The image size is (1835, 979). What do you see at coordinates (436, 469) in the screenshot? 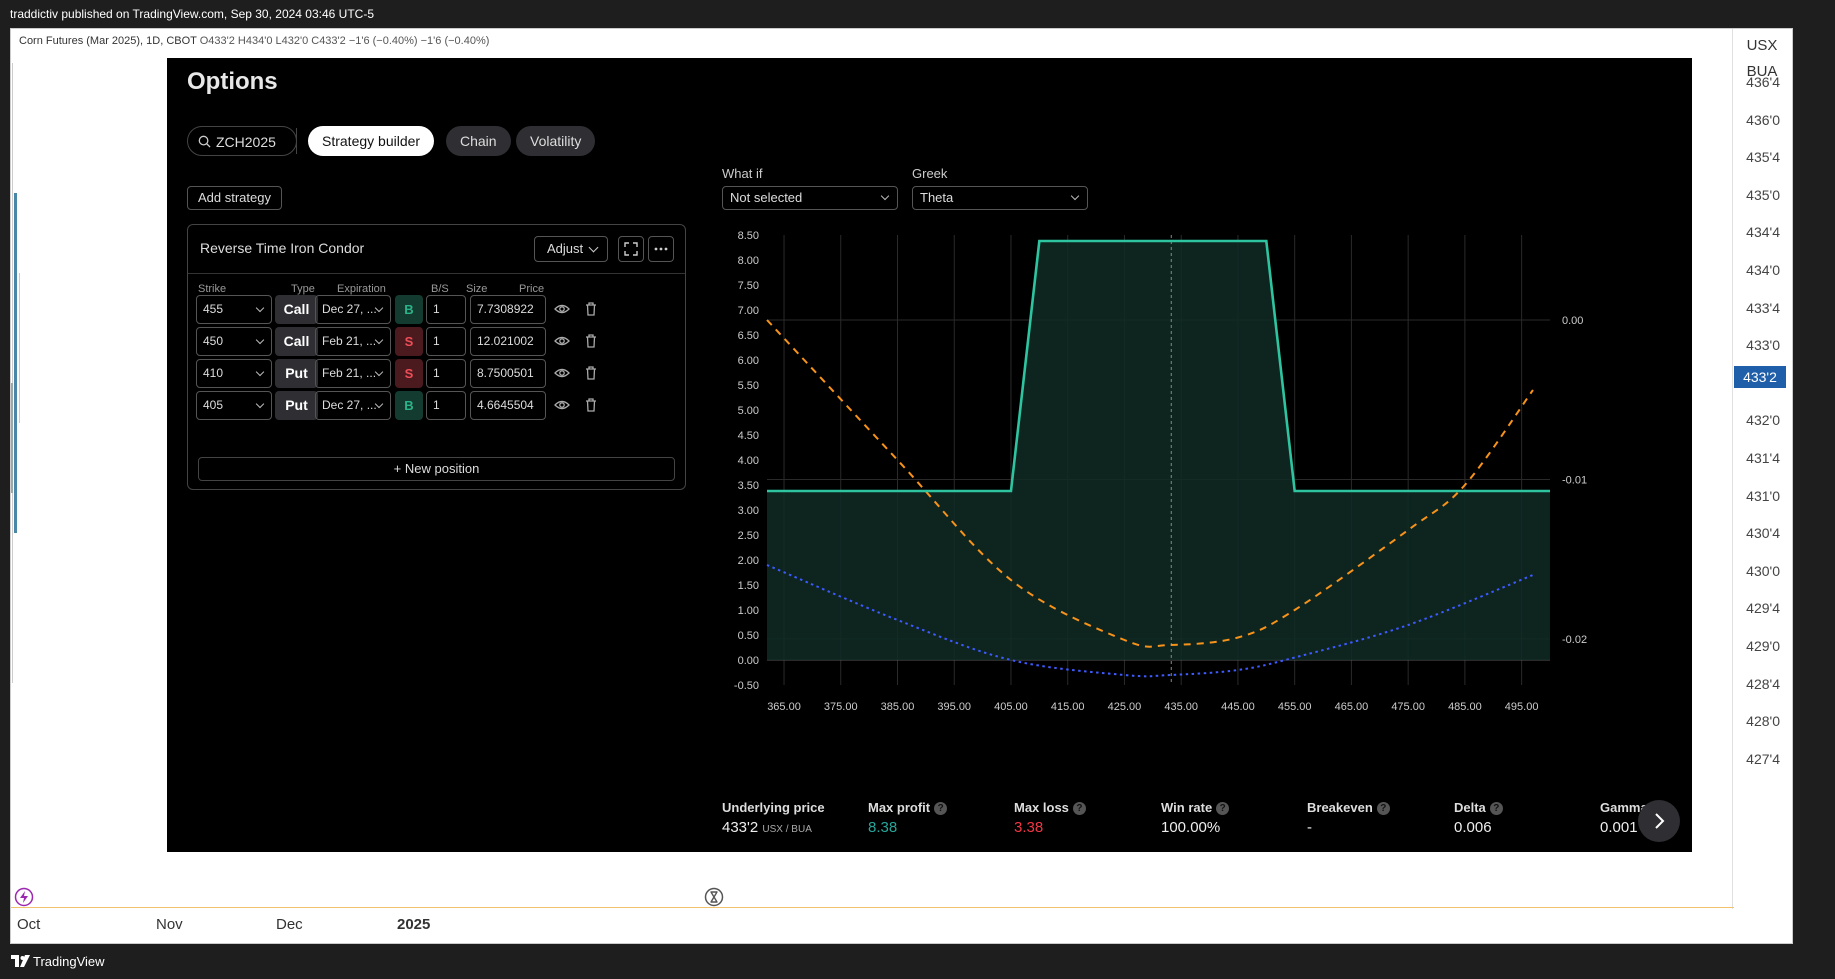
I see `new-position-button: + New position` at bounding box center [436, 469].